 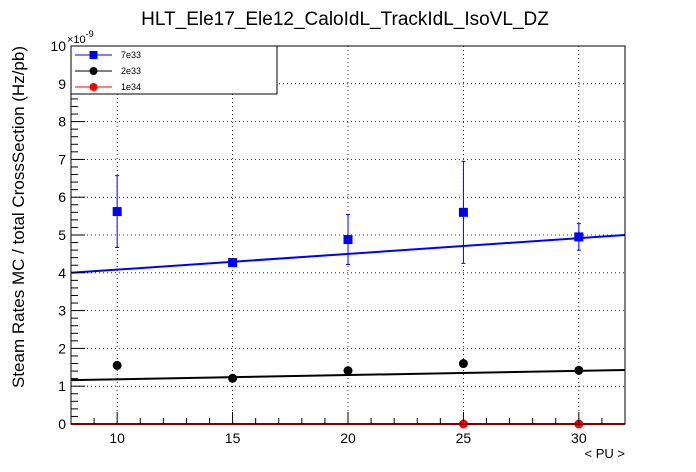 I want to click on y-tick-label: 9, so click(x=62, y=84).